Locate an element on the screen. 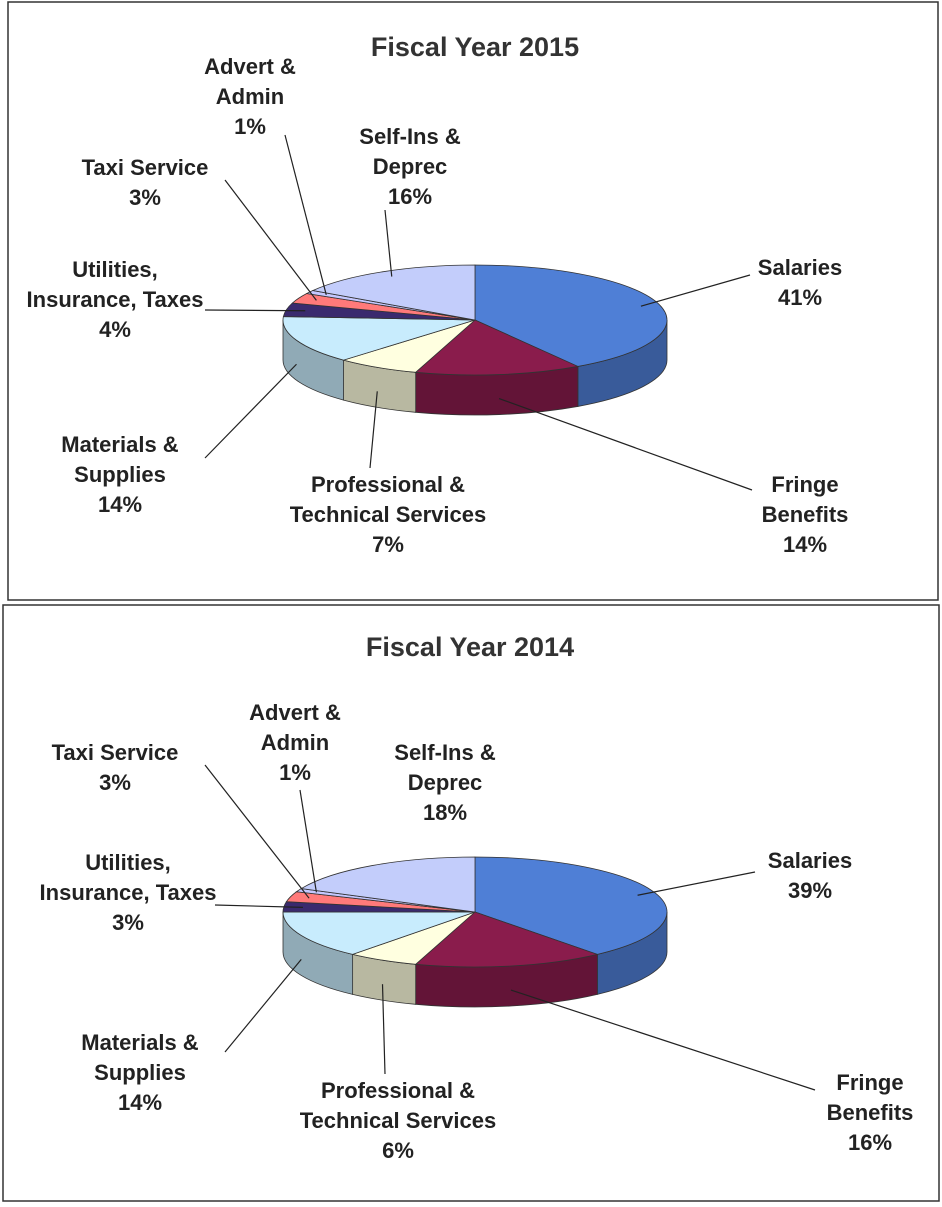 Image resolution: width=942 pixels, height=1207 pixels. chart-title: Fiscal Year 2015 is located at coordinates (475, 47).